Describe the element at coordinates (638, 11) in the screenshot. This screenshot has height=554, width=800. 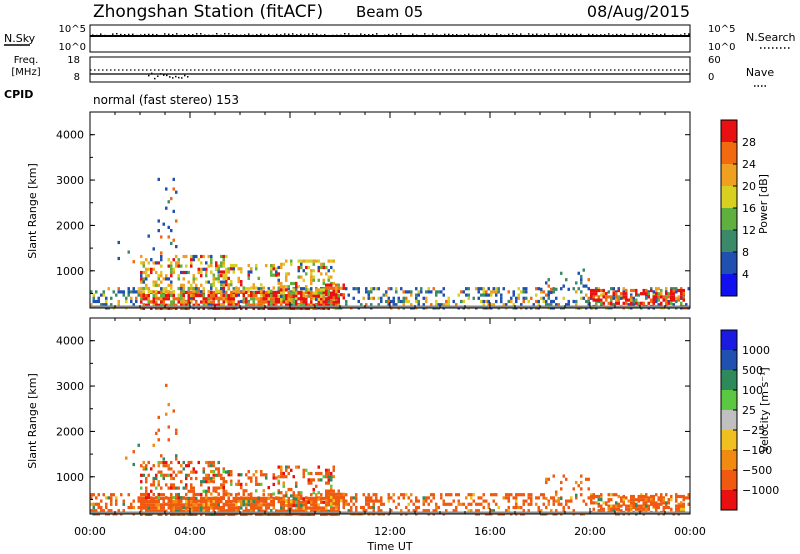
I see `date-label: 08/Aug/2015` at that location.